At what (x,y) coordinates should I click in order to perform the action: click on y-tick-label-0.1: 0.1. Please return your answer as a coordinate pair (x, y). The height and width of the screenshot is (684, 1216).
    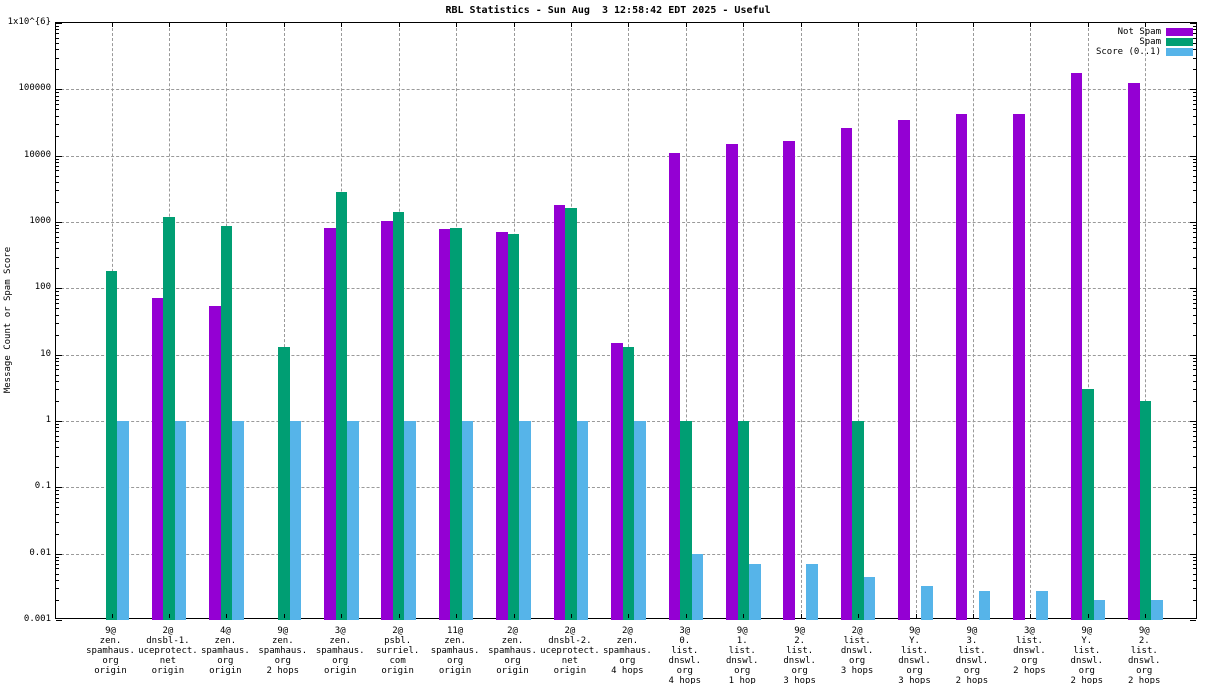
    Looking at the image, I should click on (42, 486).